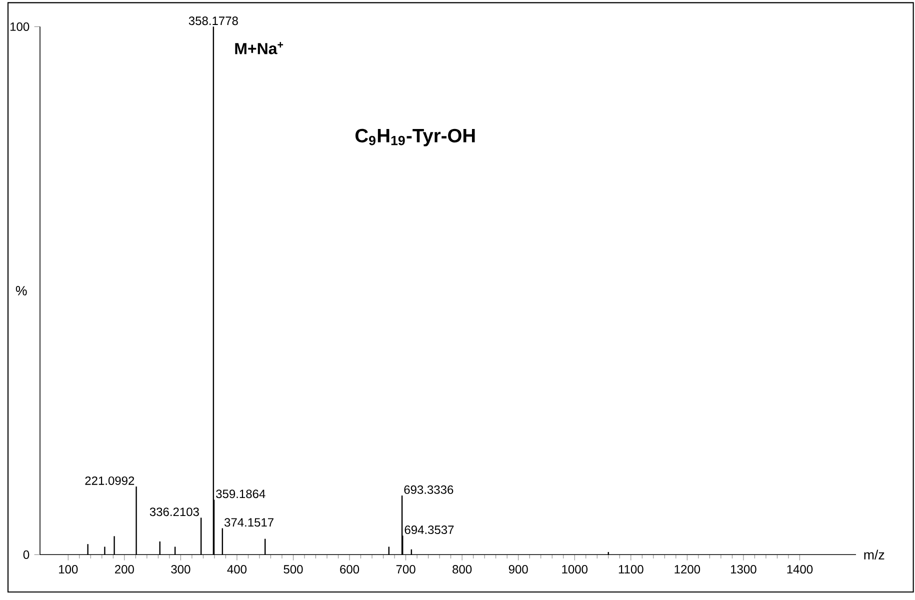 Image resolution: width=915 pixels, height=600 pixels. What do you see at coordinates (406, 569) in the screenshot?
I see `x-tick-label: 700` at bounding box center [406, 569].